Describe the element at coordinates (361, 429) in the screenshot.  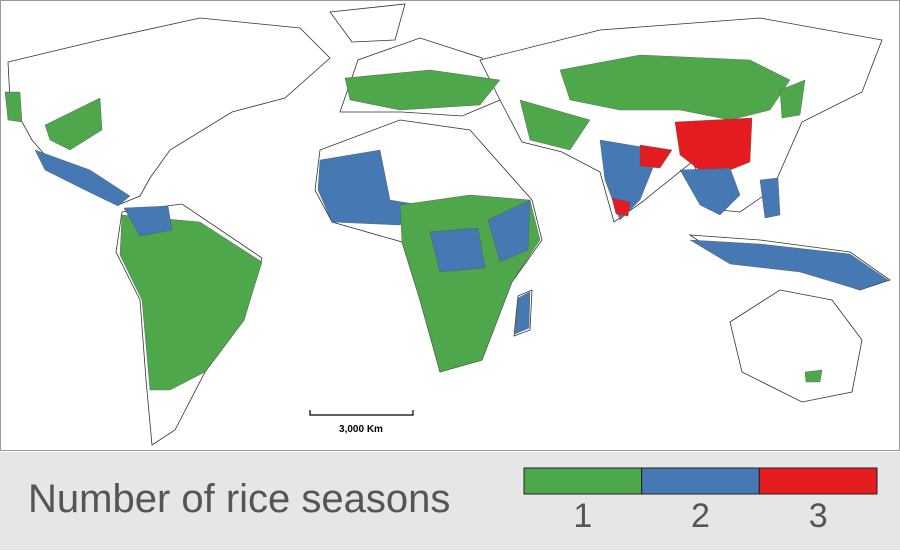
I see `scale-bar-label: 3,000 Km` at that location.